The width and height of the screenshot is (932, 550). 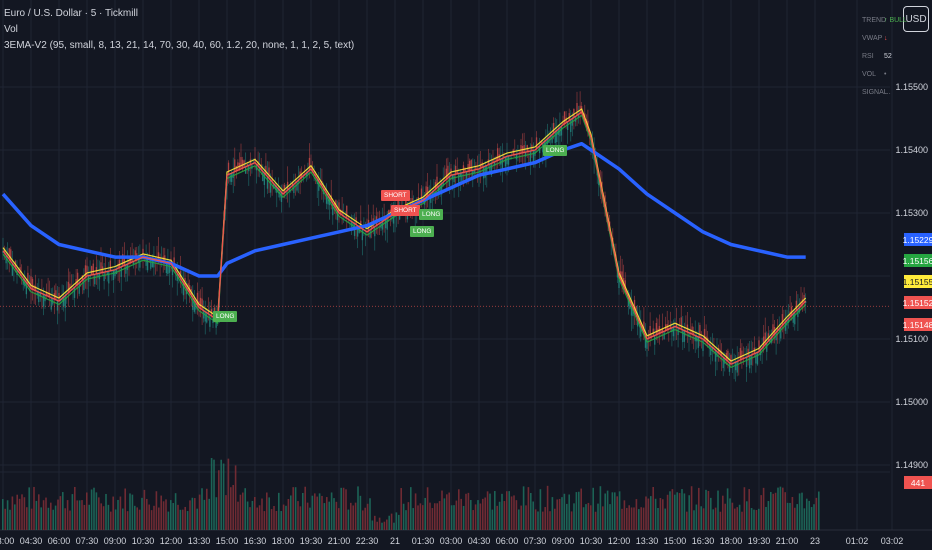 What do you see at coordinates (405, 210) in the screenshot?
I see `short-signal-marker: SHORT` at bounding box center [405, 210].